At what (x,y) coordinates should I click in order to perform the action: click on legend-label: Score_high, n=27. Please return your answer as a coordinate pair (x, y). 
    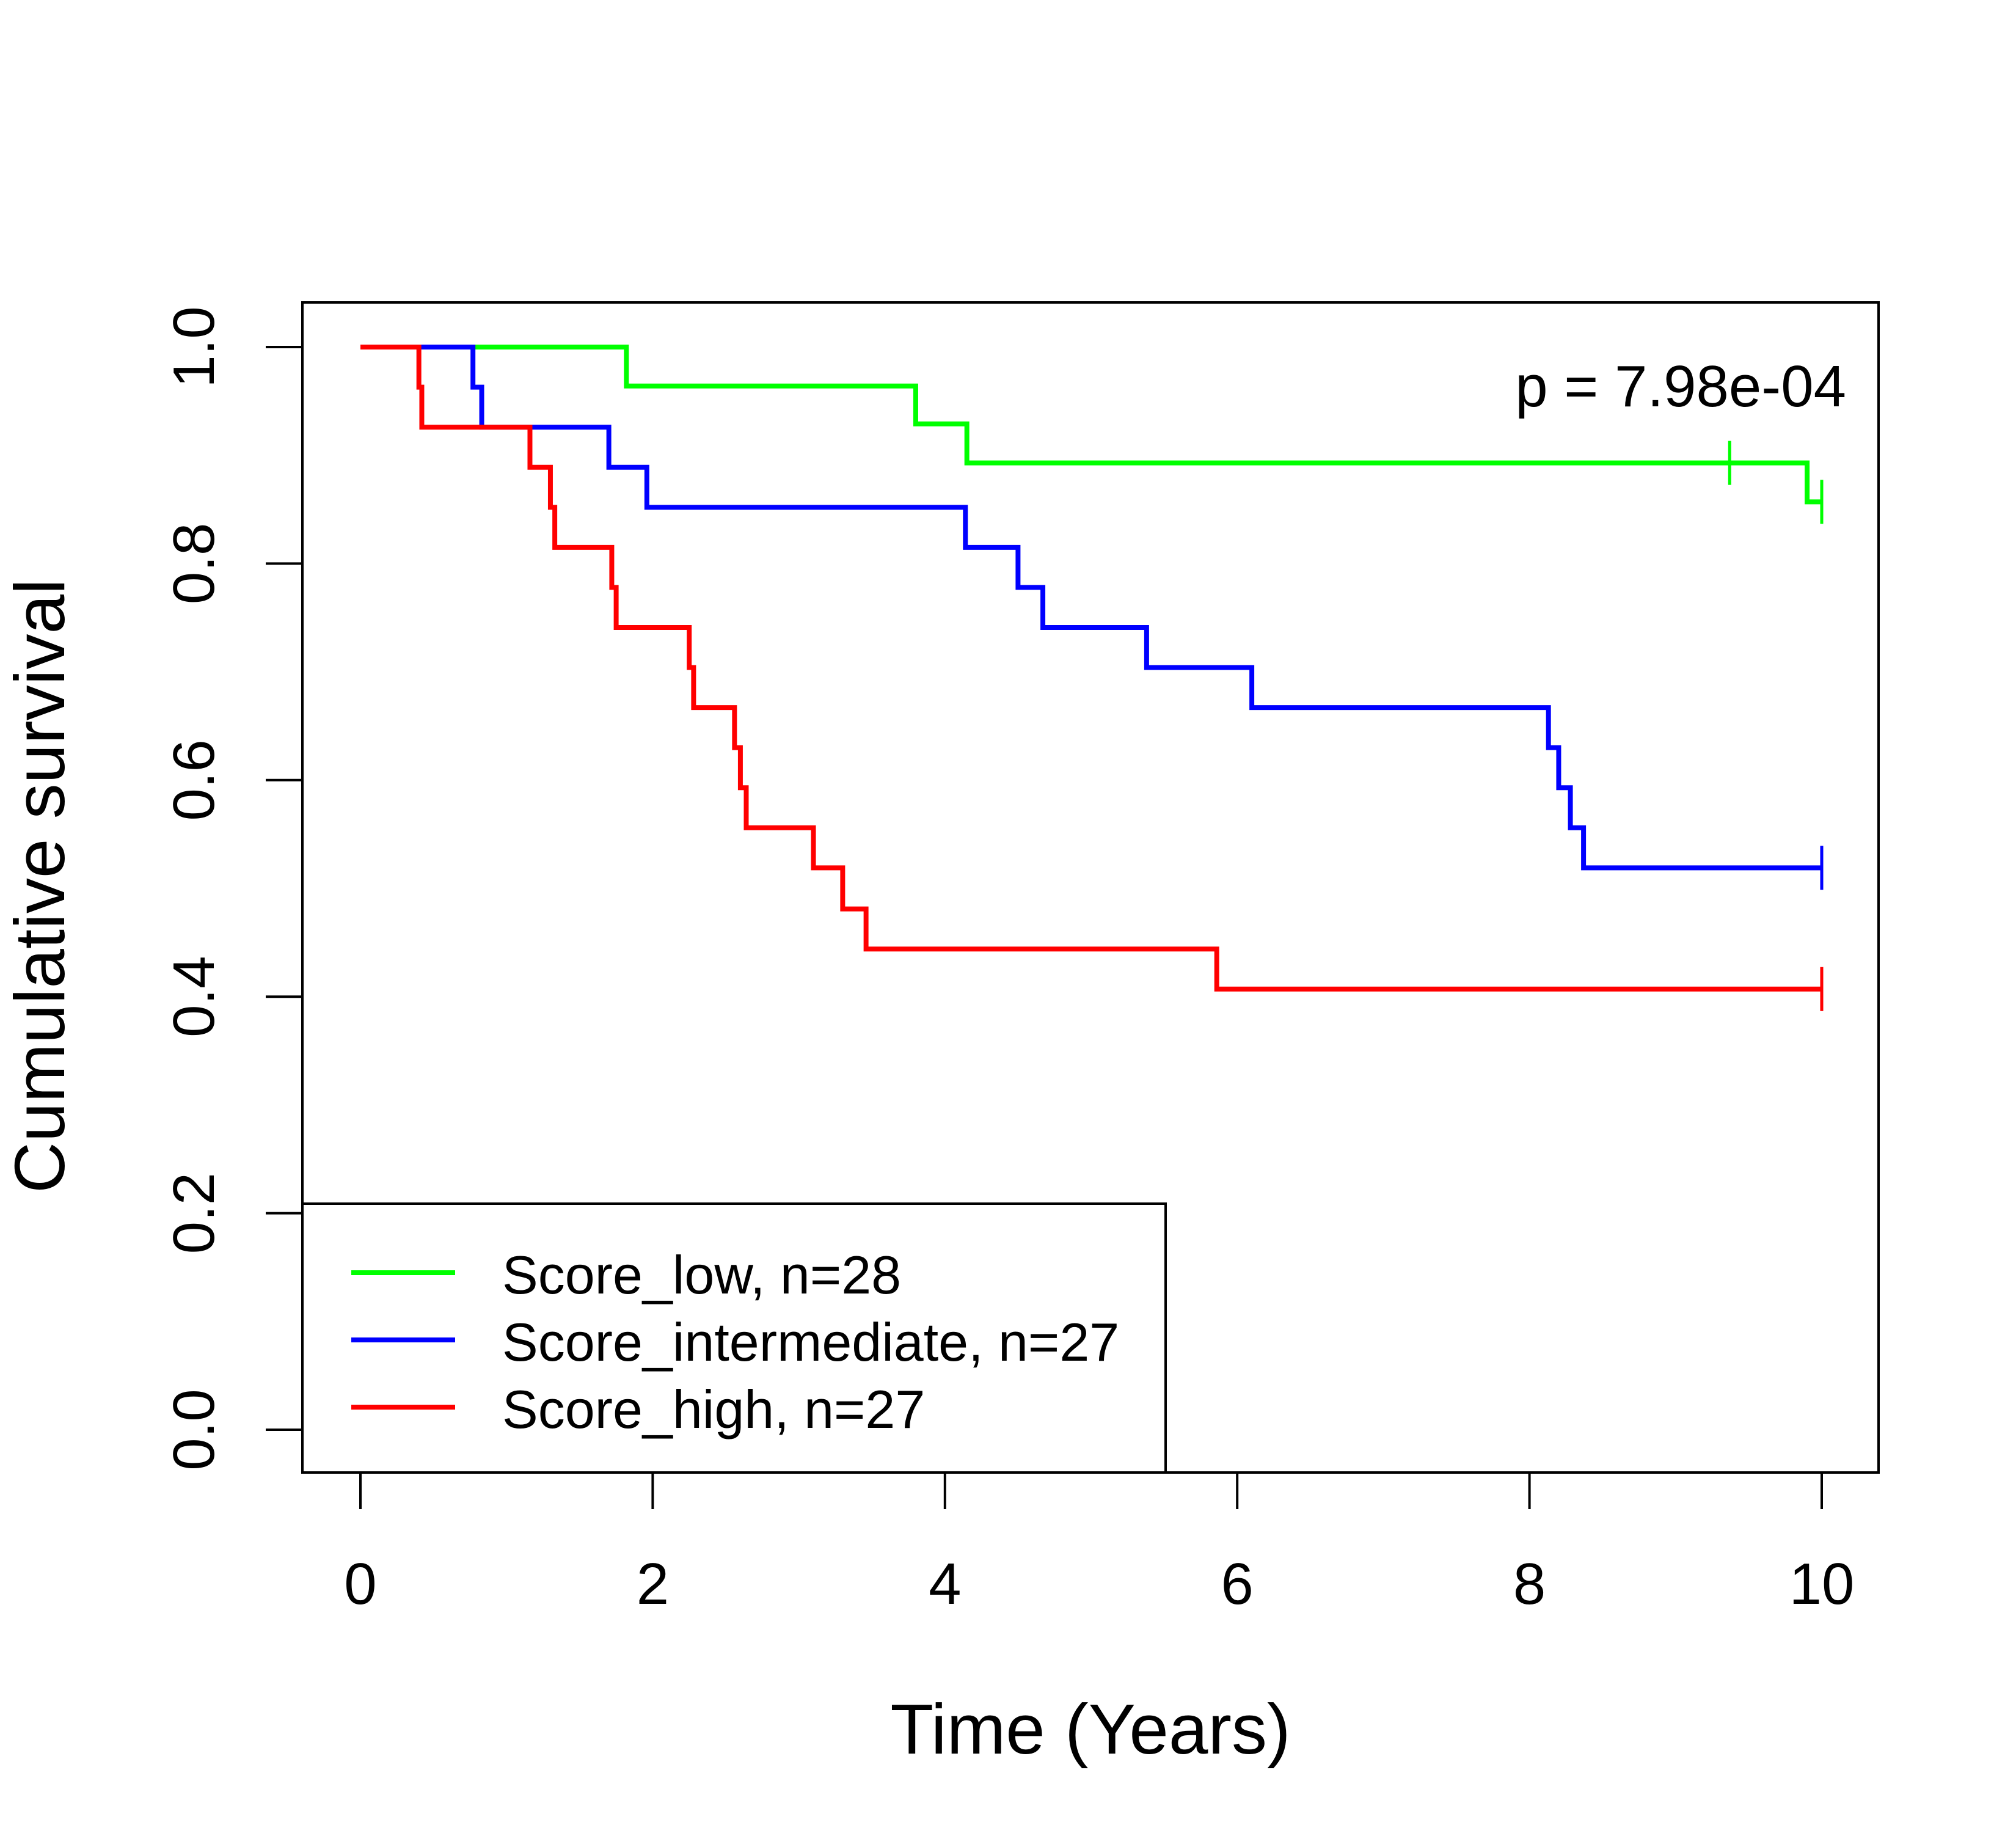
    Looking at the image, I should click on (713, 1409).